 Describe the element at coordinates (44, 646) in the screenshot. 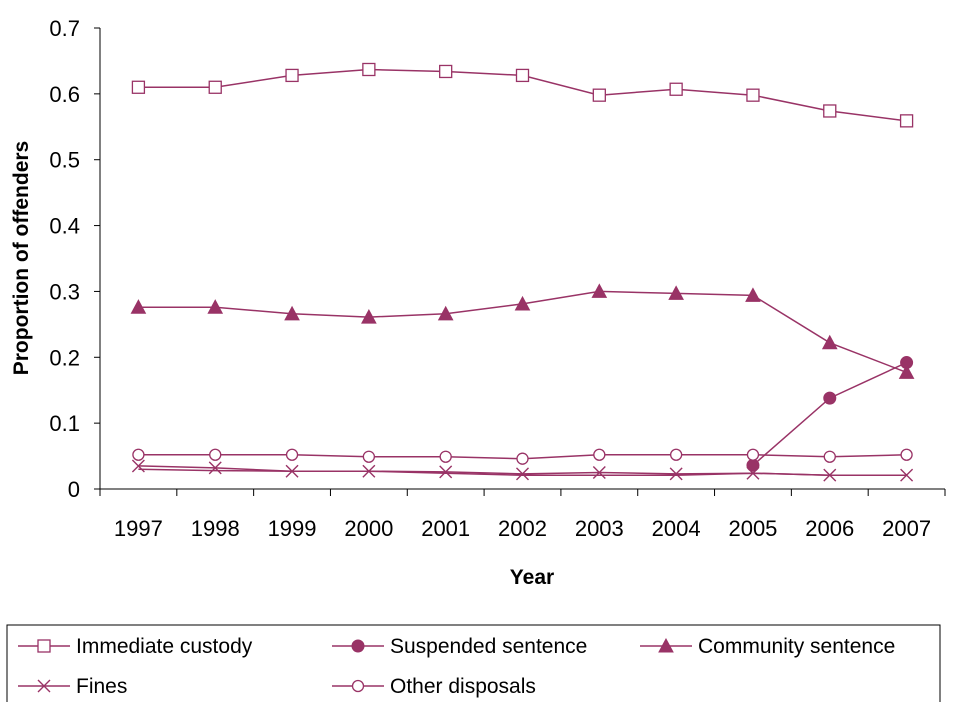

I see `legend-marker-immediate-custody` at that location.